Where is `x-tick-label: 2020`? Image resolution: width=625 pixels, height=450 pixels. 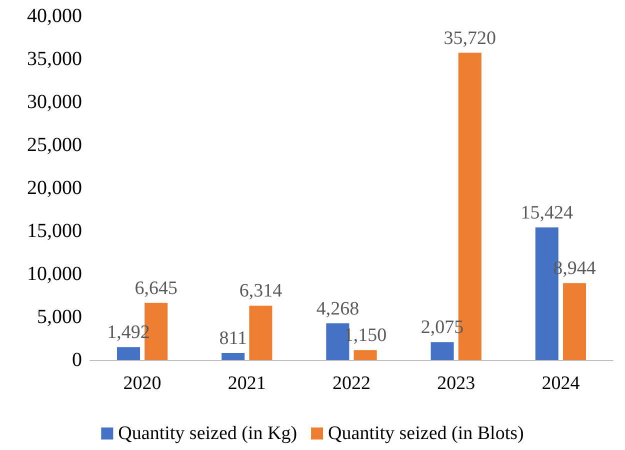
x-tick-label: 2020 is located at coordinates (142, 383).